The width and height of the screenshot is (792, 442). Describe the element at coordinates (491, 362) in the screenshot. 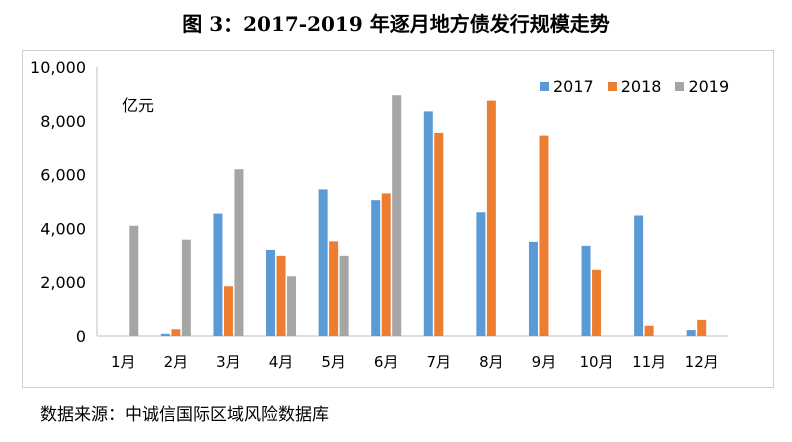

I see `x-tick-label: 8月` at that location.